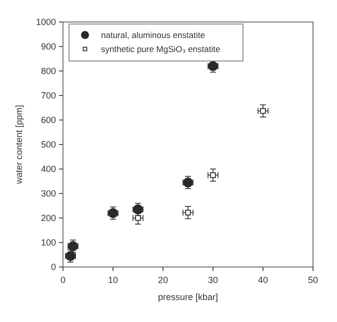 Image resolution: width=337 pixels, height=322 pixels. I want to click on y-tick-label: 400, so click(48, 169).